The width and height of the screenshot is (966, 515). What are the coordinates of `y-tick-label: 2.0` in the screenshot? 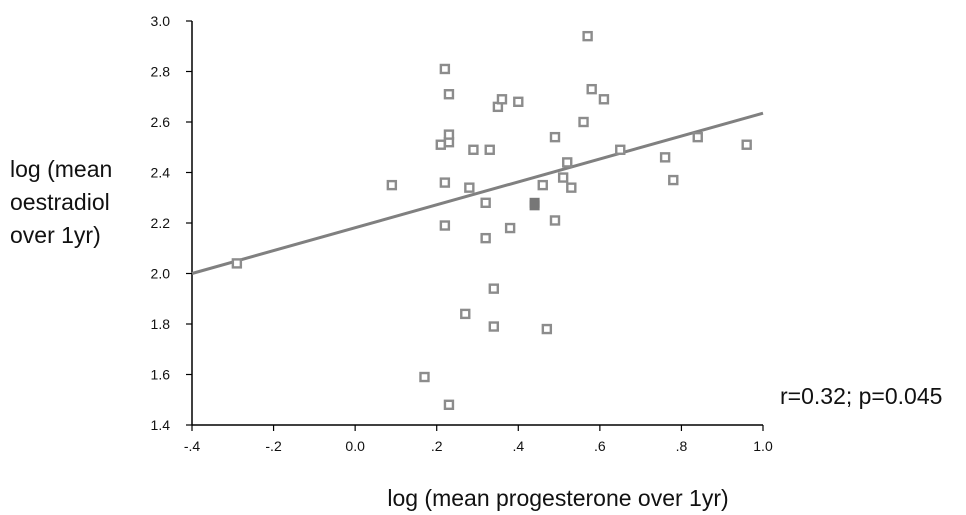 It's located at (161, 274).